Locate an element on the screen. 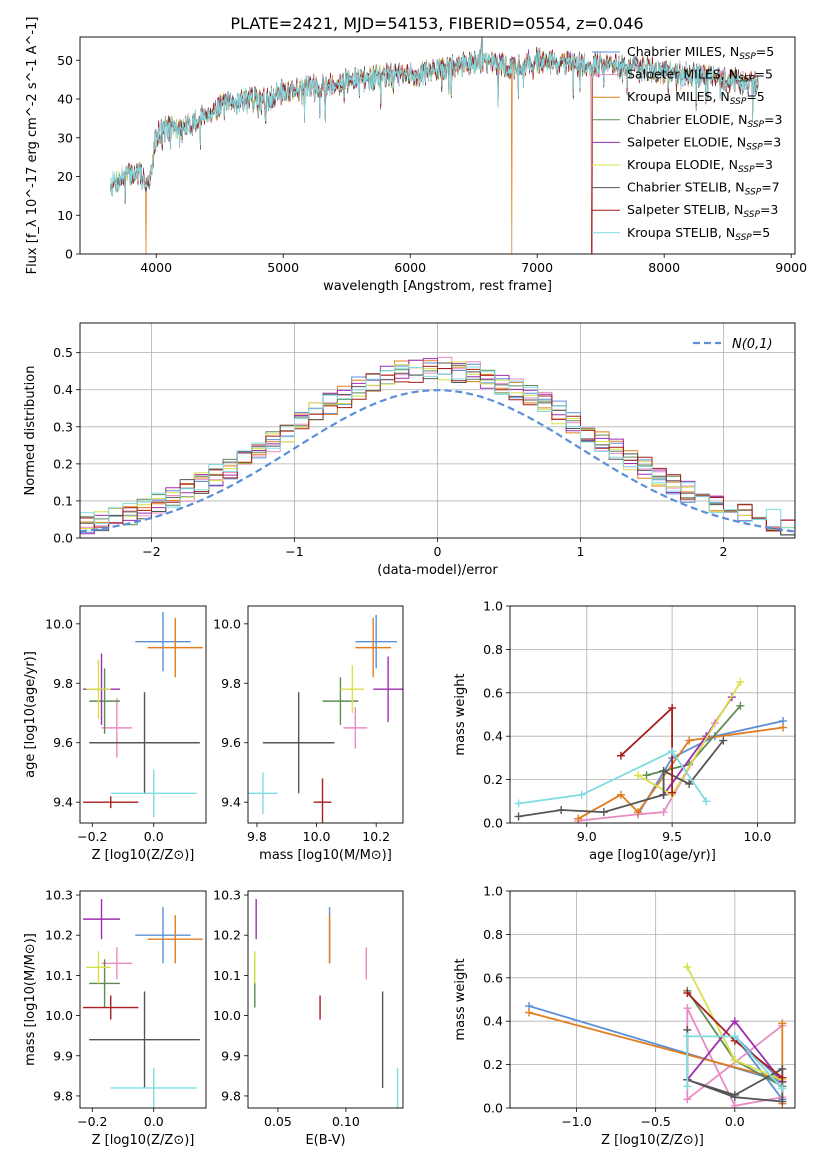  y-axis-label: mass [log10(M/M⊙)] is located at coordinates (30, 999).